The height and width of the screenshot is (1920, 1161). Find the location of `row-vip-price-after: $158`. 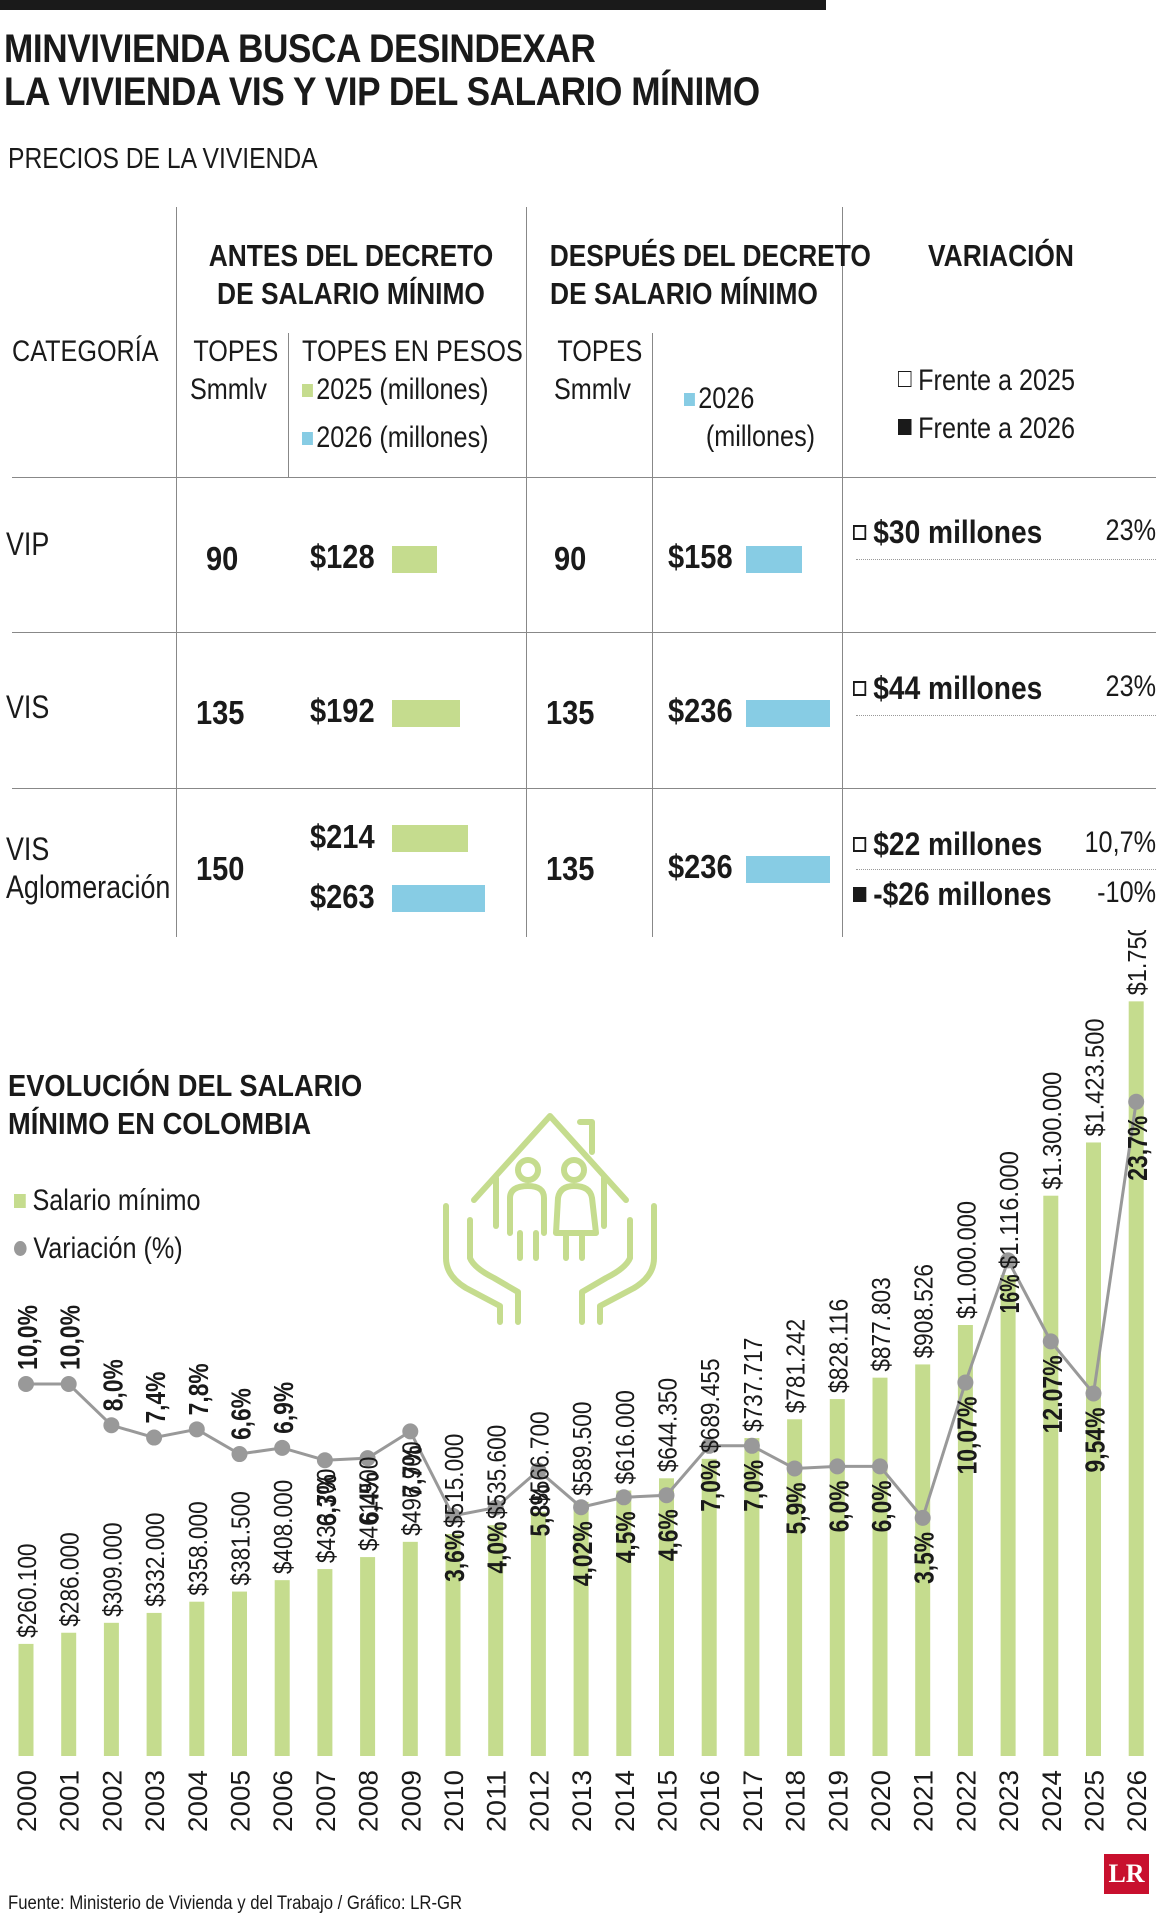

row-vip-price-after: $158 is located at coordinates (700, 556).